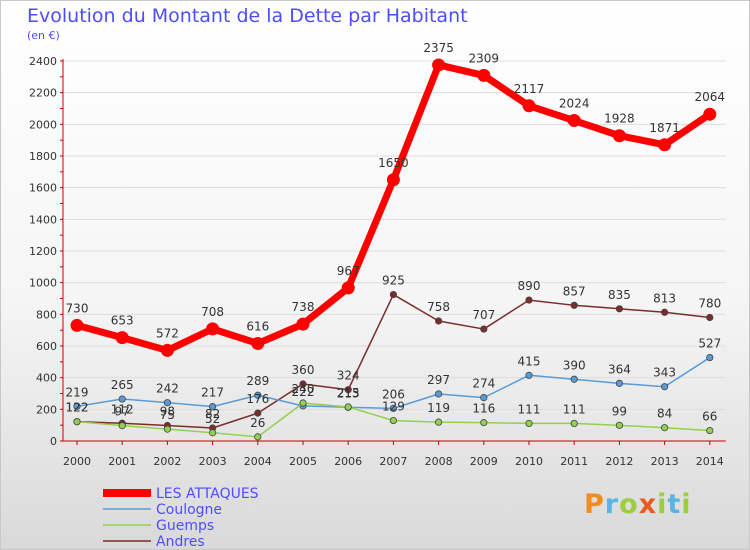  Describe the element at coordinates (167, 411) in the screenshot. I see `data-label: 98` at that location.